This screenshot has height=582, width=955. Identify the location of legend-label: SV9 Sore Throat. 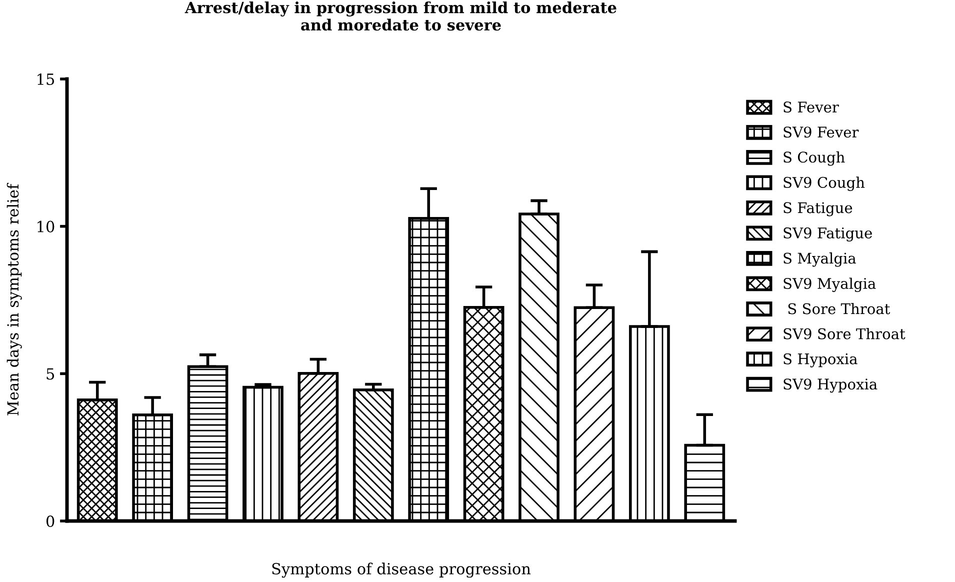
(845, 334).